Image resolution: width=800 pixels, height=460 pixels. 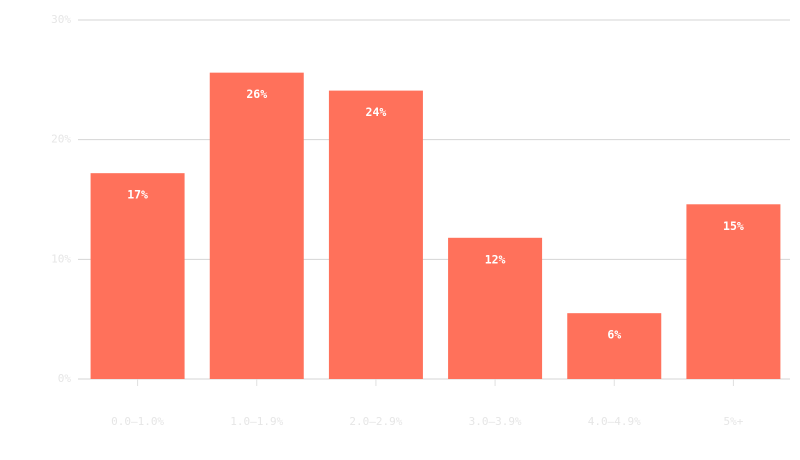 What do you see at coordinates (614, 335) in the screenshot?
I see `value-label: 6%` at bounding box center [614, 335].